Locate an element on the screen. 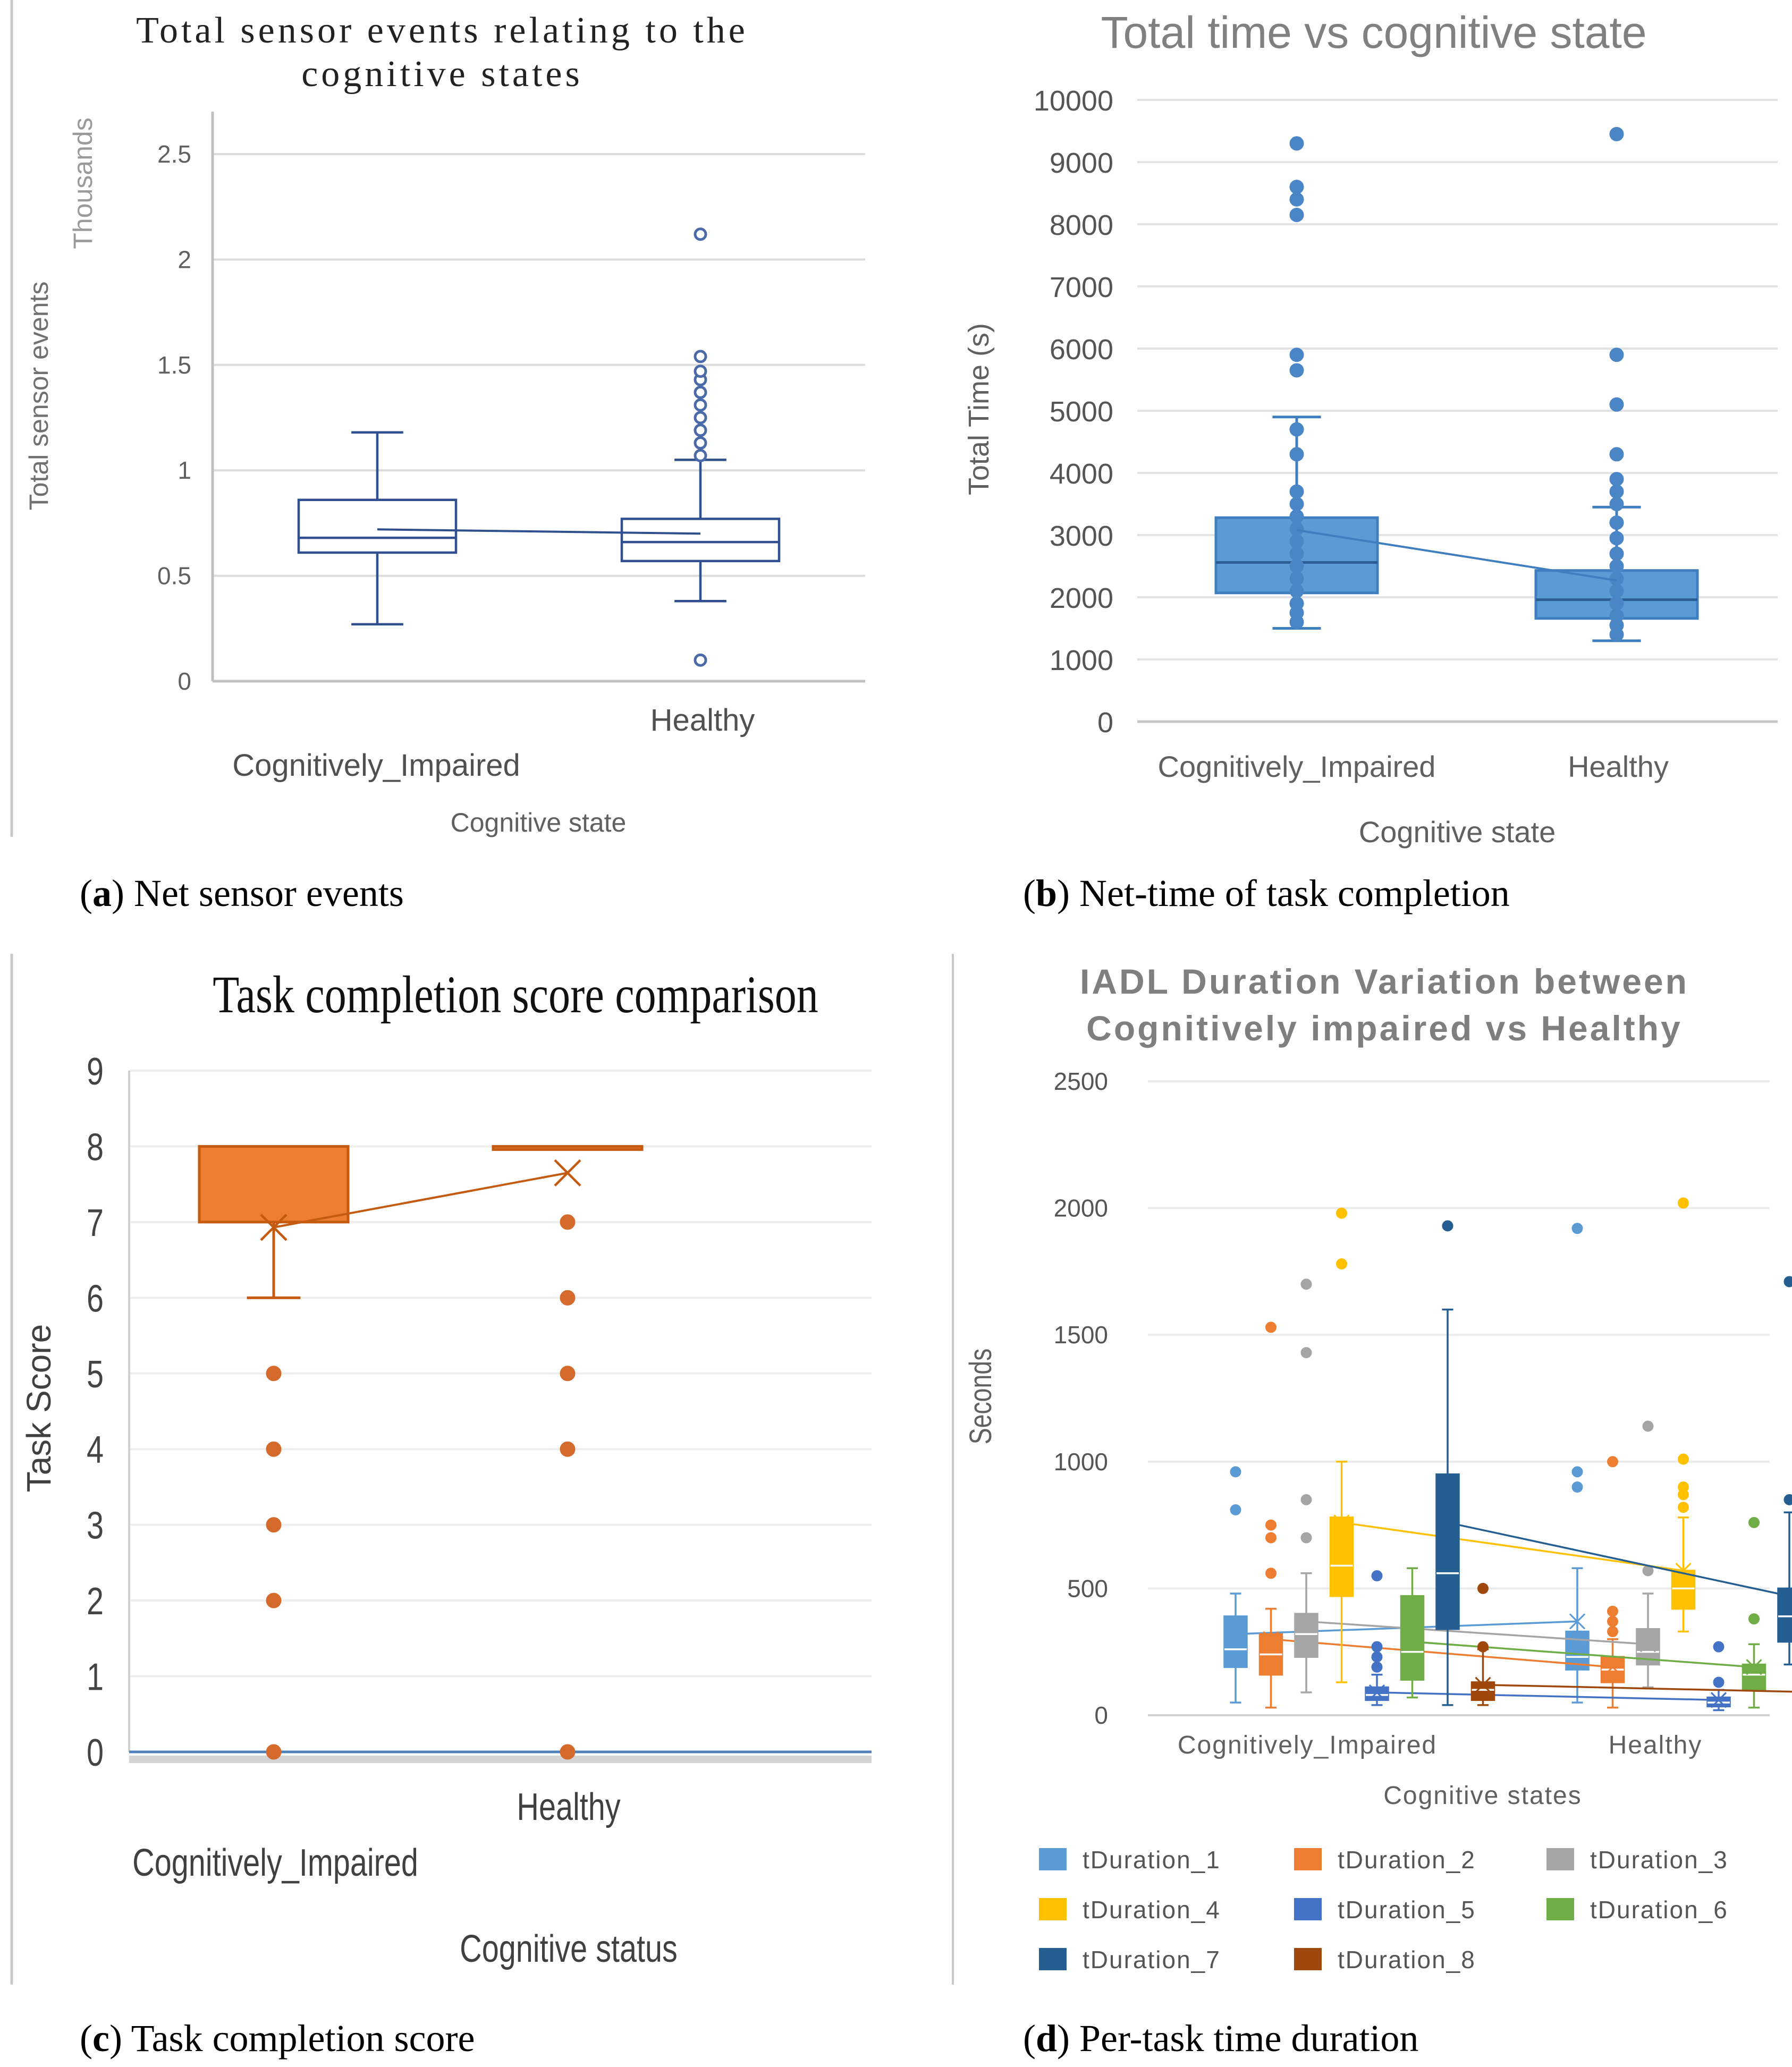 This screenshot has height=2067, width=1792. caption-a-letter: a is located at coordinates (102, 893).